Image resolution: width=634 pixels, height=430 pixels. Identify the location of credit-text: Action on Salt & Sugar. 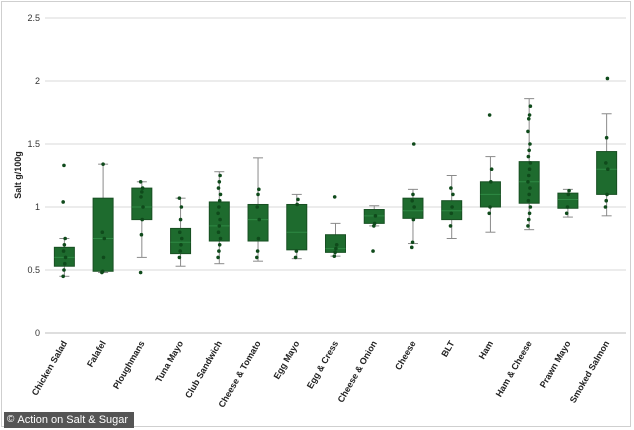
(73, 420).